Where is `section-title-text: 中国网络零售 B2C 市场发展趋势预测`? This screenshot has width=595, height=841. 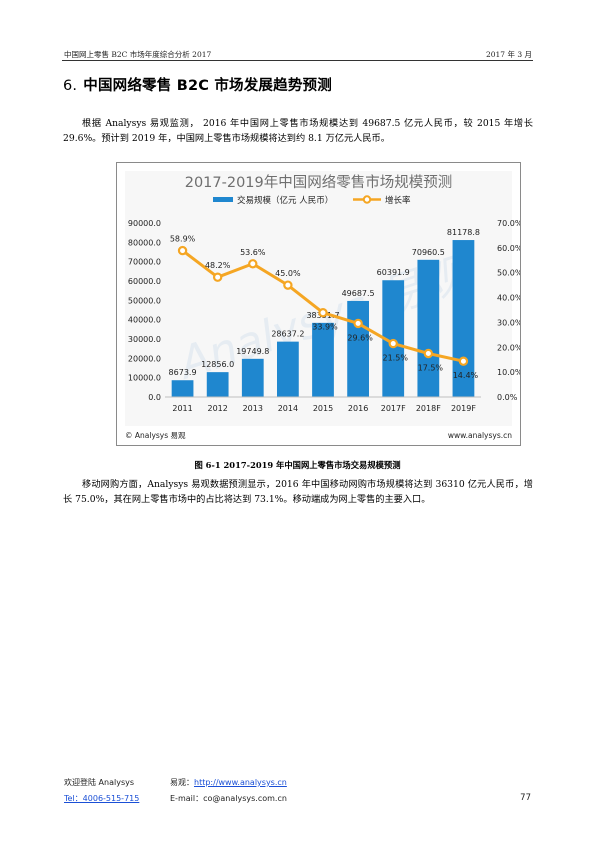
section-title-text: 中国网络零售 B2C 市场发展趋势预测 is located at coordinates (207, 86).